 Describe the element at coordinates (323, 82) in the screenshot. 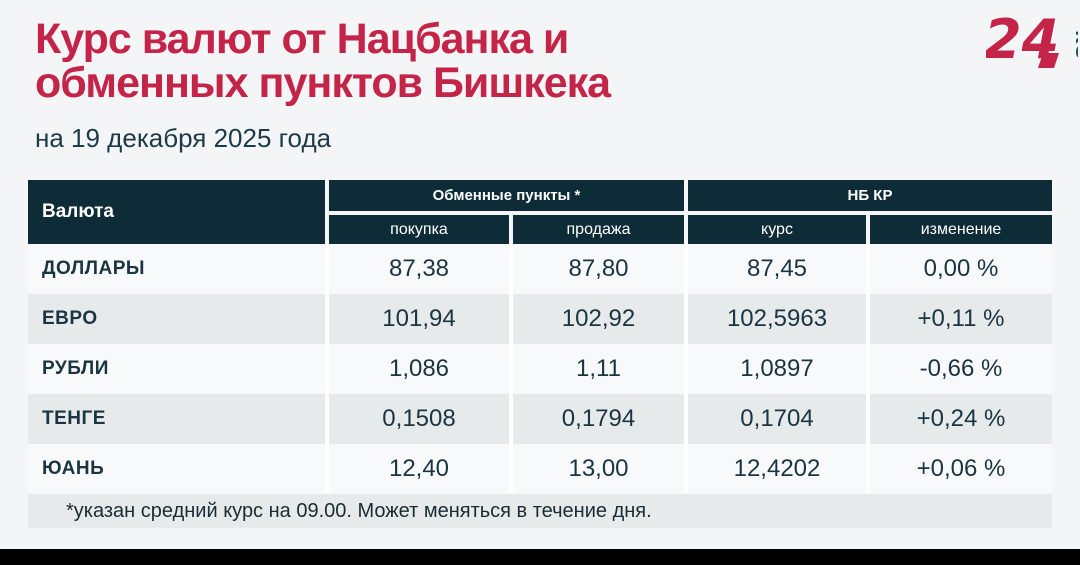

I see `title-line-2: обменных пунктов Бишкека` at that location.